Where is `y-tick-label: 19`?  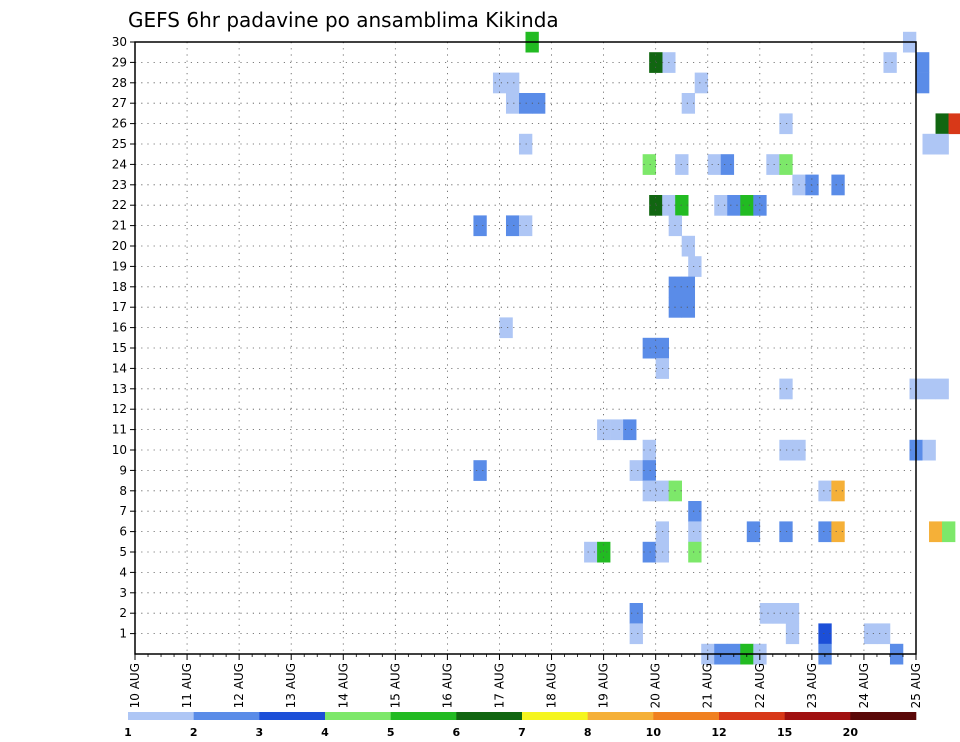 y-tick-label: 19 is located at coordinates (119, 266).